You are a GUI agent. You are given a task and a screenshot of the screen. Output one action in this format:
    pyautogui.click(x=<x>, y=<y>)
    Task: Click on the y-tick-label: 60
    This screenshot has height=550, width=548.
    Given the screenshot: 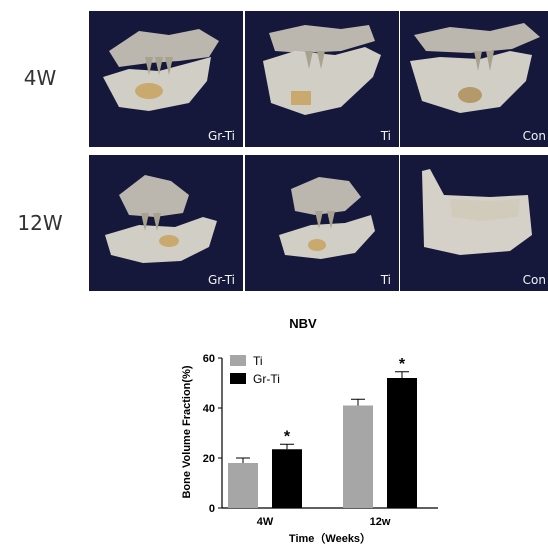 What is the action you would take?
    pyautogui.click(x=209, y=359)
    